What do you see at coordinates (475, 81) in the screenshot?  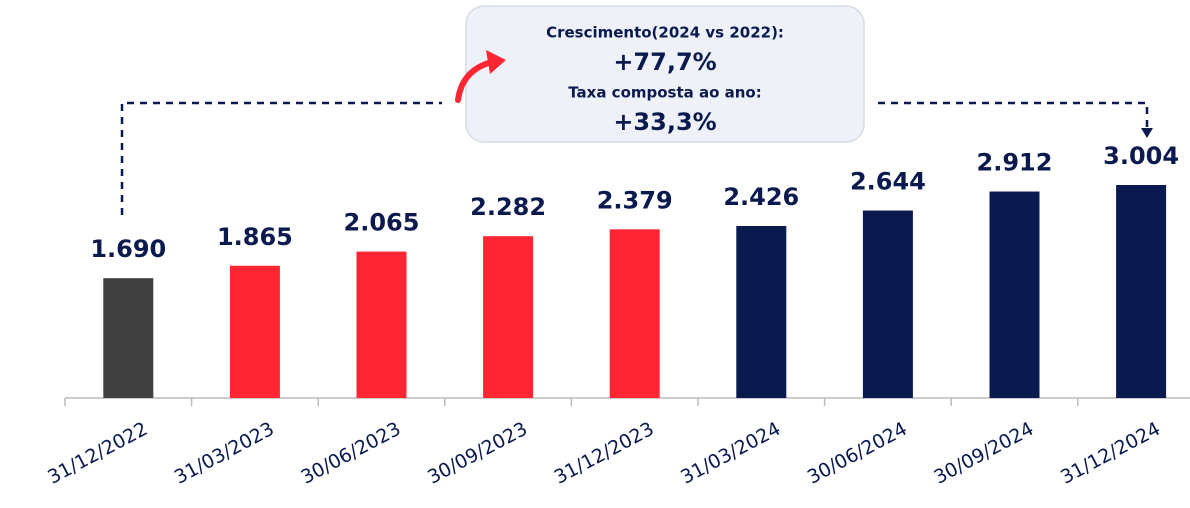 I see `red-arrow` at bounding box center [475, 81].